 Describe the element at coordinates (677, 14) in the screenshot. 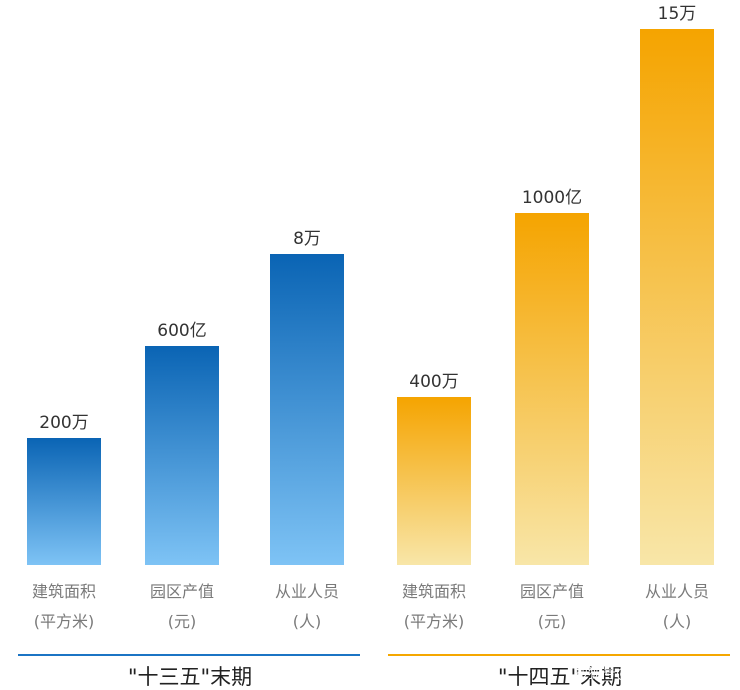

I see `data-label: 15万` at that location.